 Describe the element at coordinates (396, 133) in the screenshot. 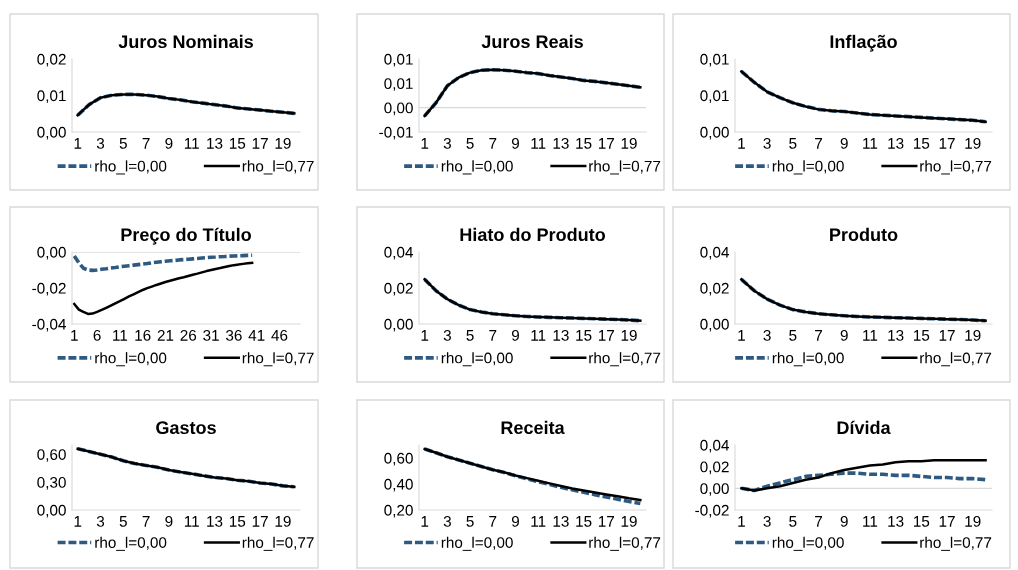

I see `y-tick-label: -0,01` at that location.